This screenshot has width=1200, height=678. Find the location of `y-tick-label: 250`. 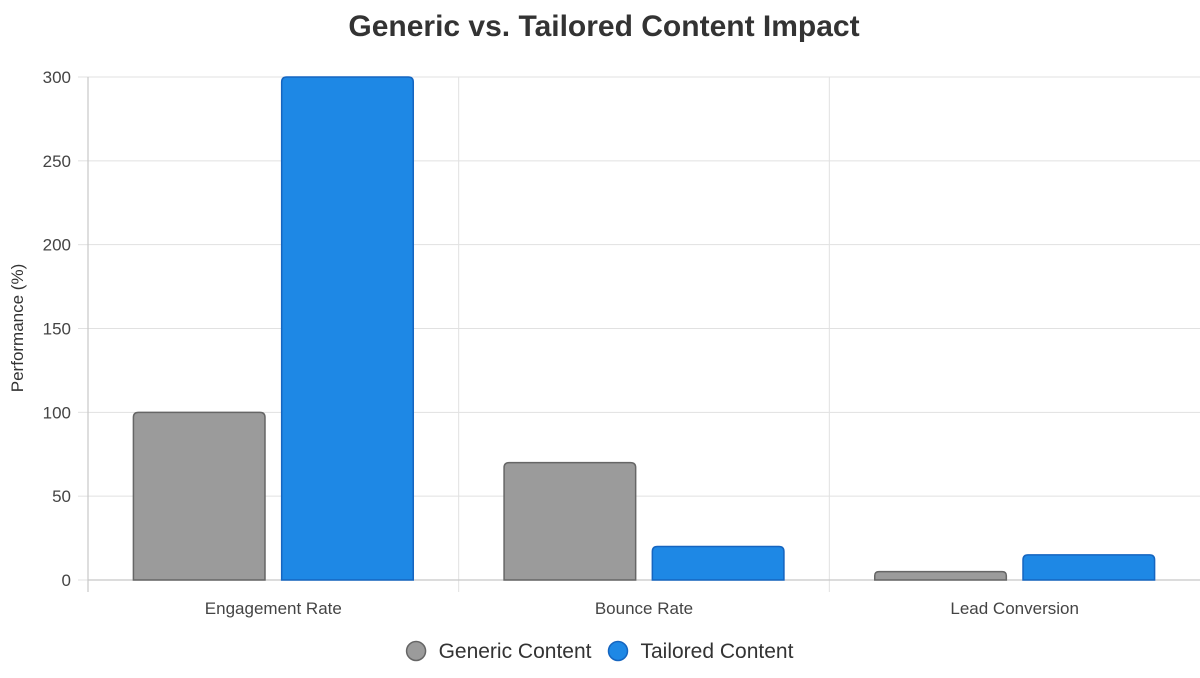

y-tick-label: 250 is located at coordinates (57, 161).